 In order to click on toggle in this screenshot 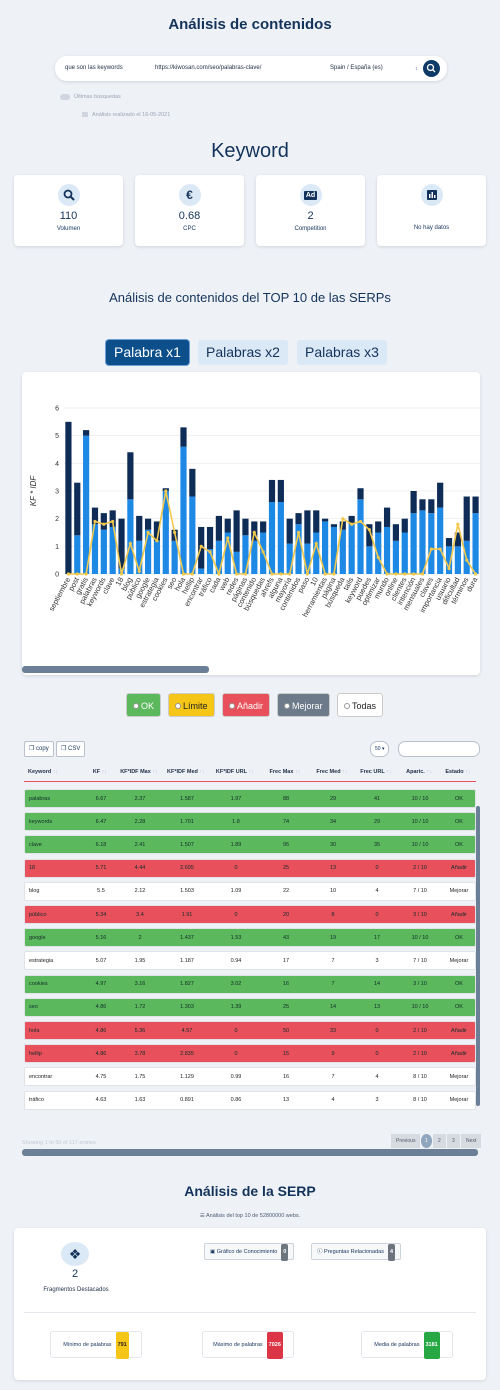, I will do `click(65, 97)`.